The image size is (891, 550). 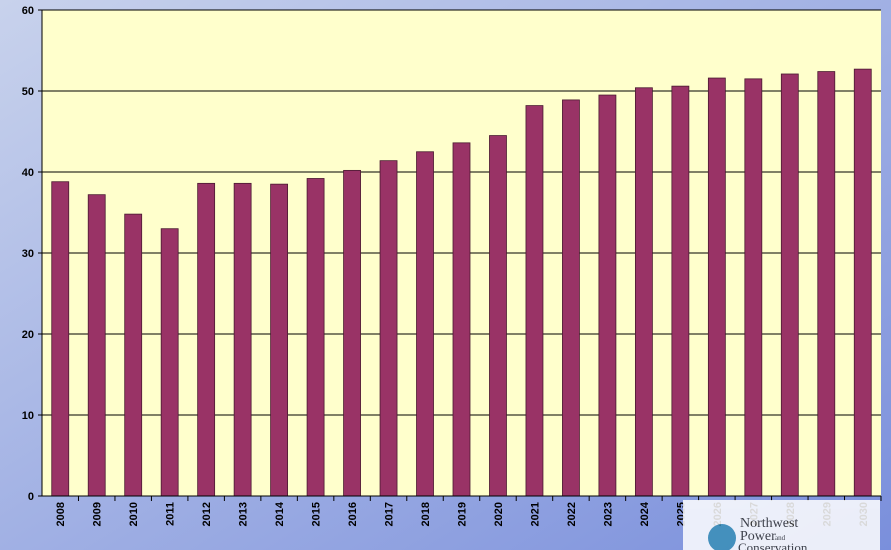 What do you see at coordinates (317, 514) in the screenshot?
I see `x-tick-label: 2015` at bounding box center [317, 514].